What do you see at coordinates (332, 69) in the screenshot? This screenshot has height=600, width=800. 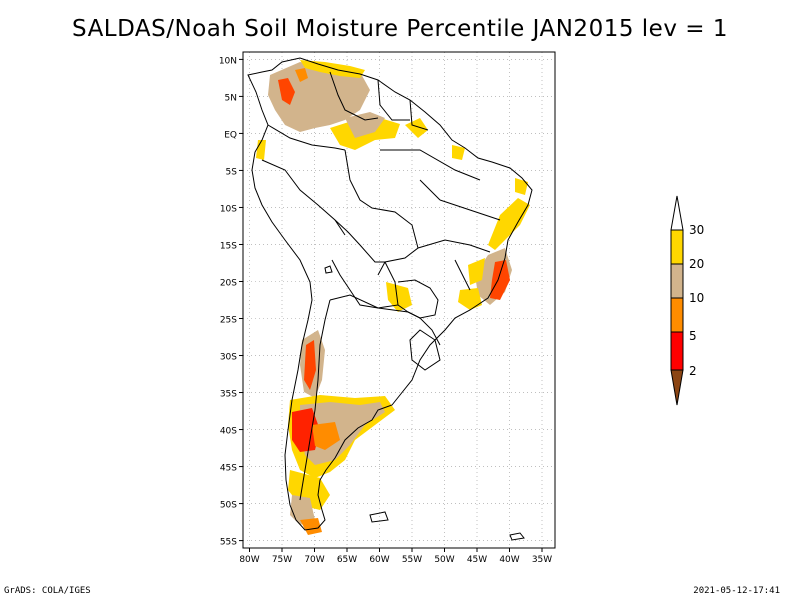 I see `shade-north-yellow` at bounding box center [332, 69].